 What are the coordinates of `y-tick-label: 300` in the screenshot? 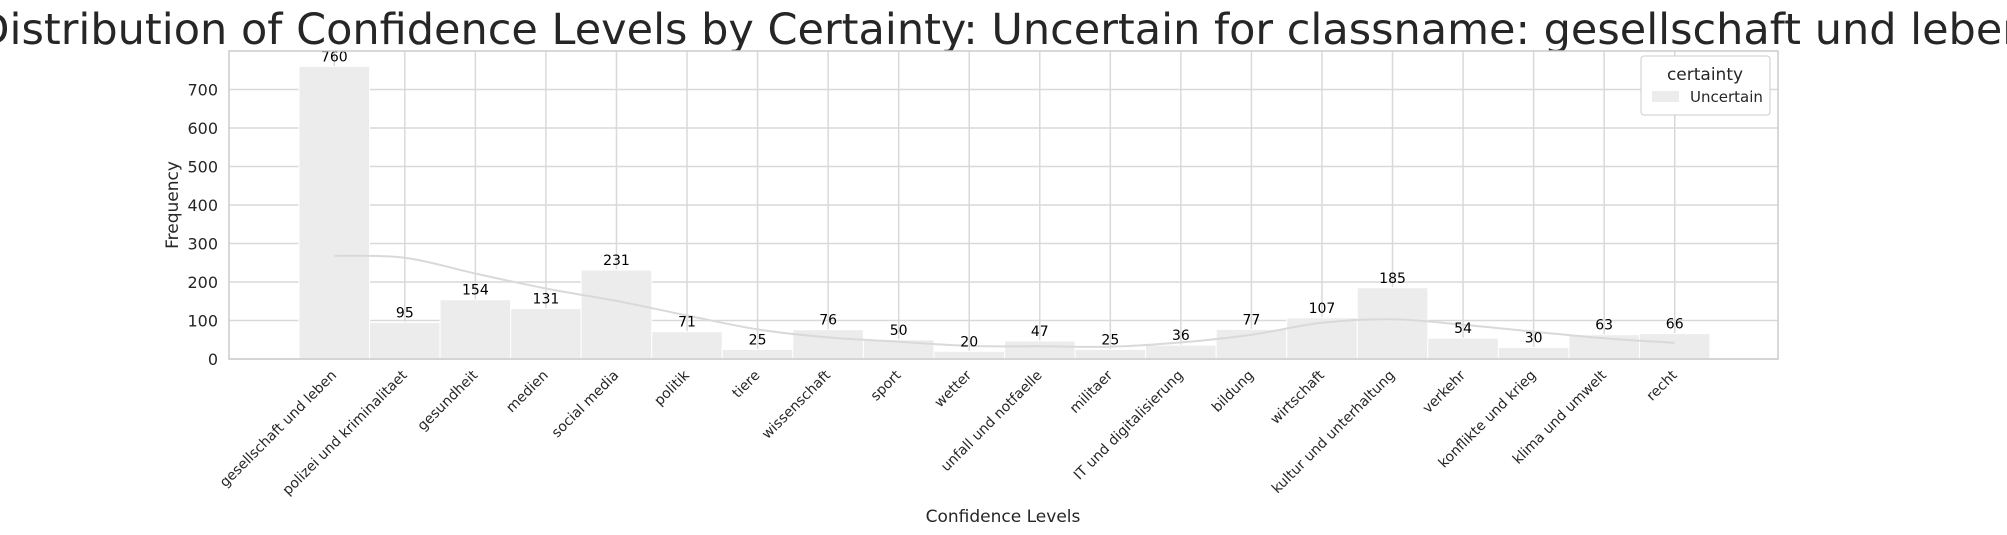 It's located at (202, 244).